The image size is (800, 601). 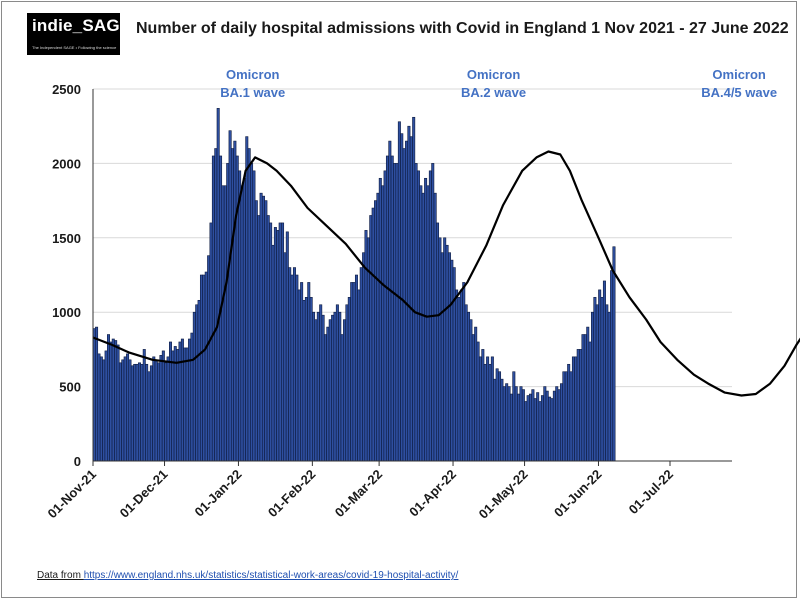 I want to click on wave-annotation-line1: Omicron, so click(x=739, y=74).